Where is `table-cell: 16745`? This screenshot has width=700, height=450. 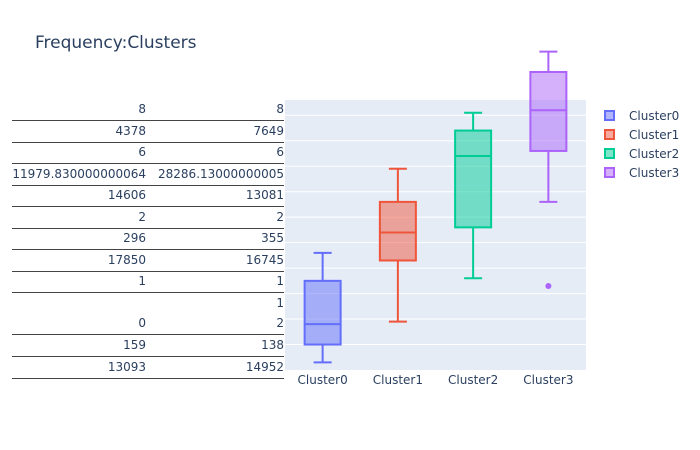
table-cell: 16745 is located at coordinates (265, 260).